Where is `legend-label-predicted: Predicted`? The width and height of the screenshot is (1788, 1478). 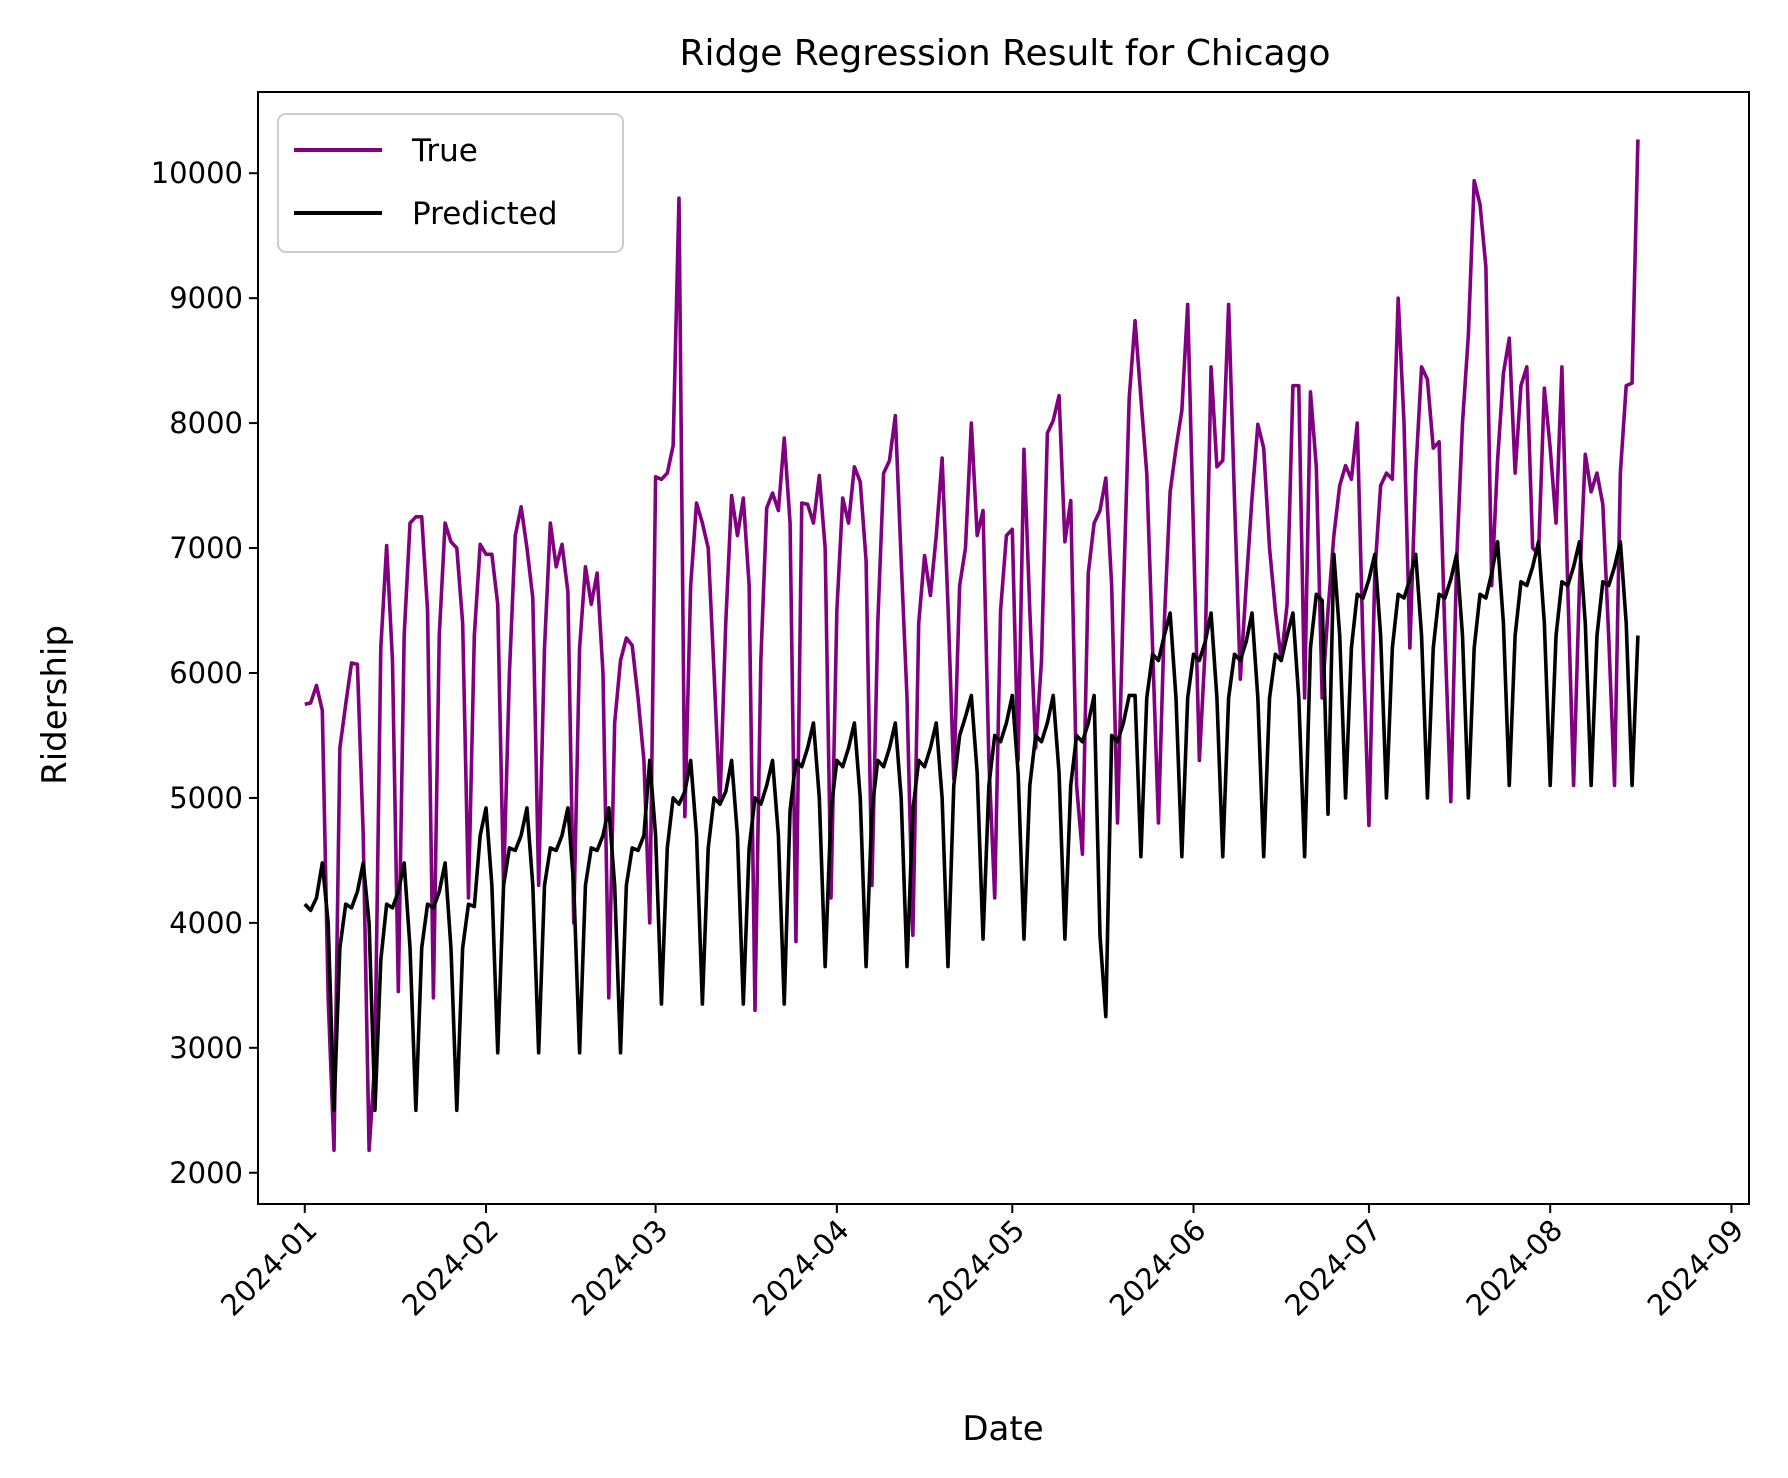 legend-label-predicted: Predicted is located at coordinates (485, 214).